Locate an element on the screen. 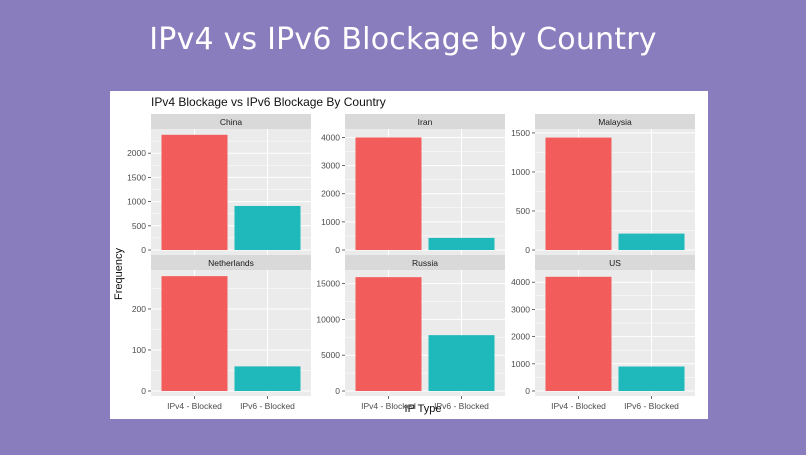 The height and width of the screenshot is (455, 806). facet-strip-russia is located at coordinates (425, 262).